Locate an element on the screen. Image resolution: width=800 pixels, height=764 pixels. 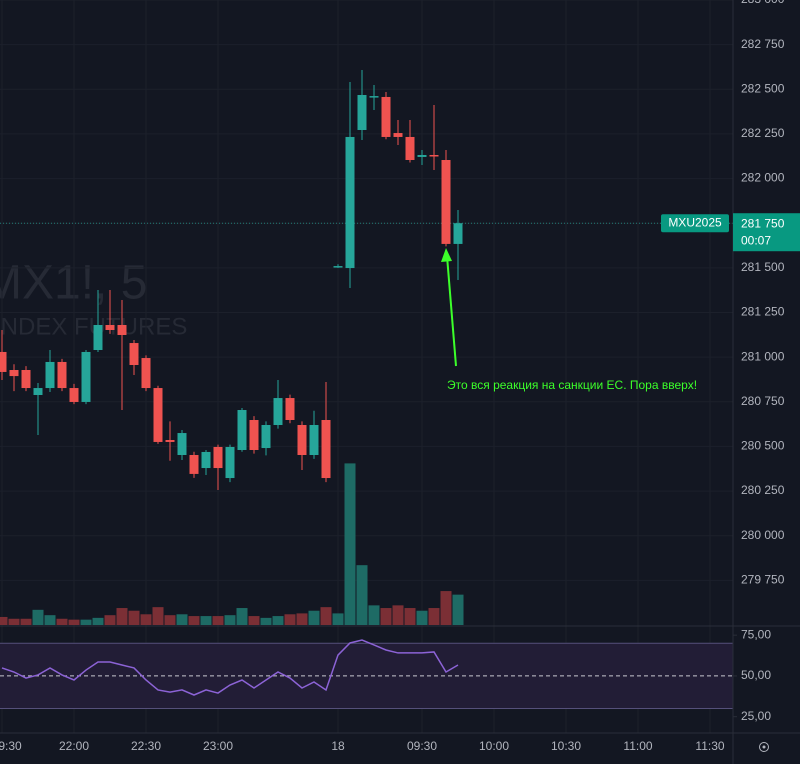
y-tick-label: 280 250 is located at coordinates (763, 490).